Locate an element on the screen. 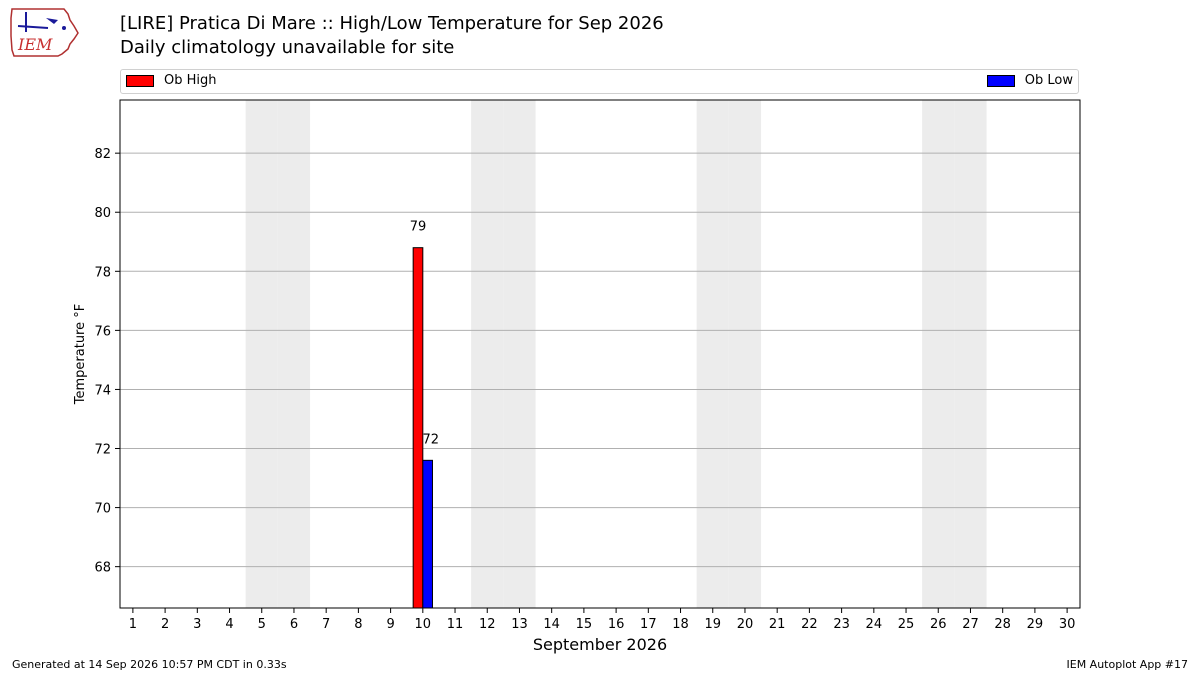 The width and height of the screenshot is (1200, 675). legend-label-ob-high: Ob High is located at coordinates (190, 80).